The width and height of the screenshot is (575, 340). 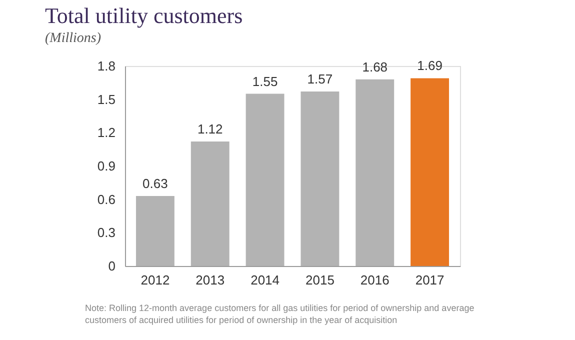 What do you see at coordinates (279, 314) in the screenshot?
I see `text: Note: Rolling 12-month average customers for all gas utilities for period of ownership and average customers of acquired utilities for period of ownership in the year of acquisition` at bounding box center [279, 314].